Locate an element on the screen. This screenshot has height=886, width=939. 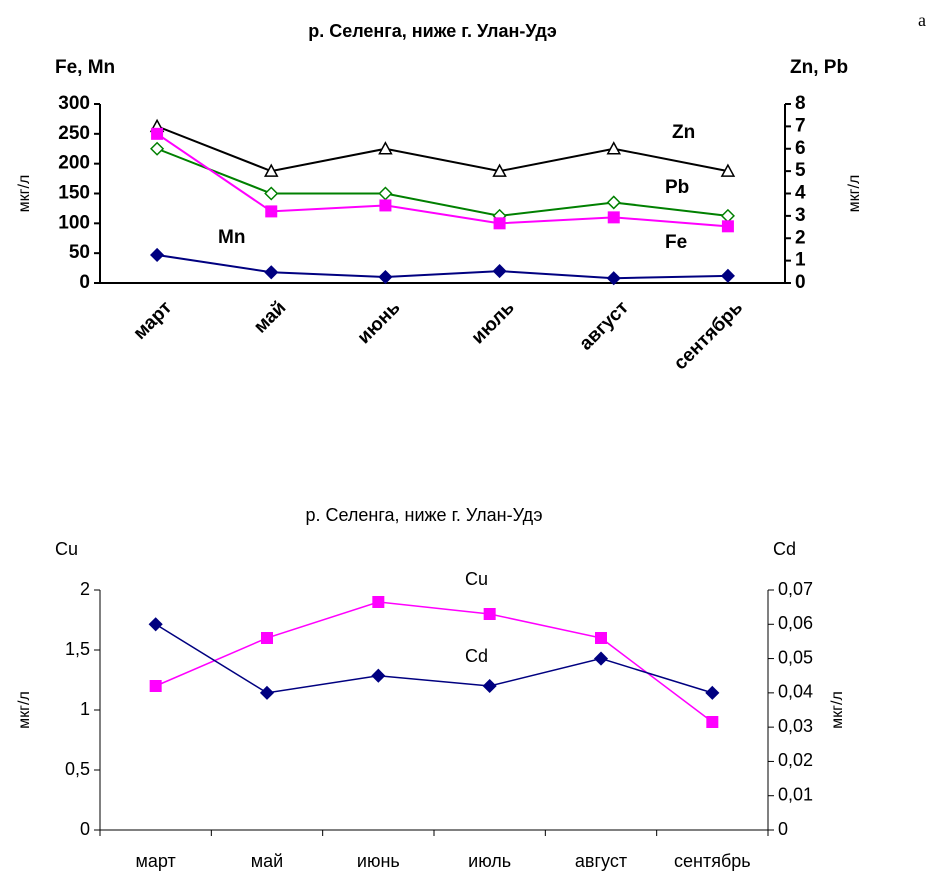
x-tick-label: август is located at coordinates (603, 325).